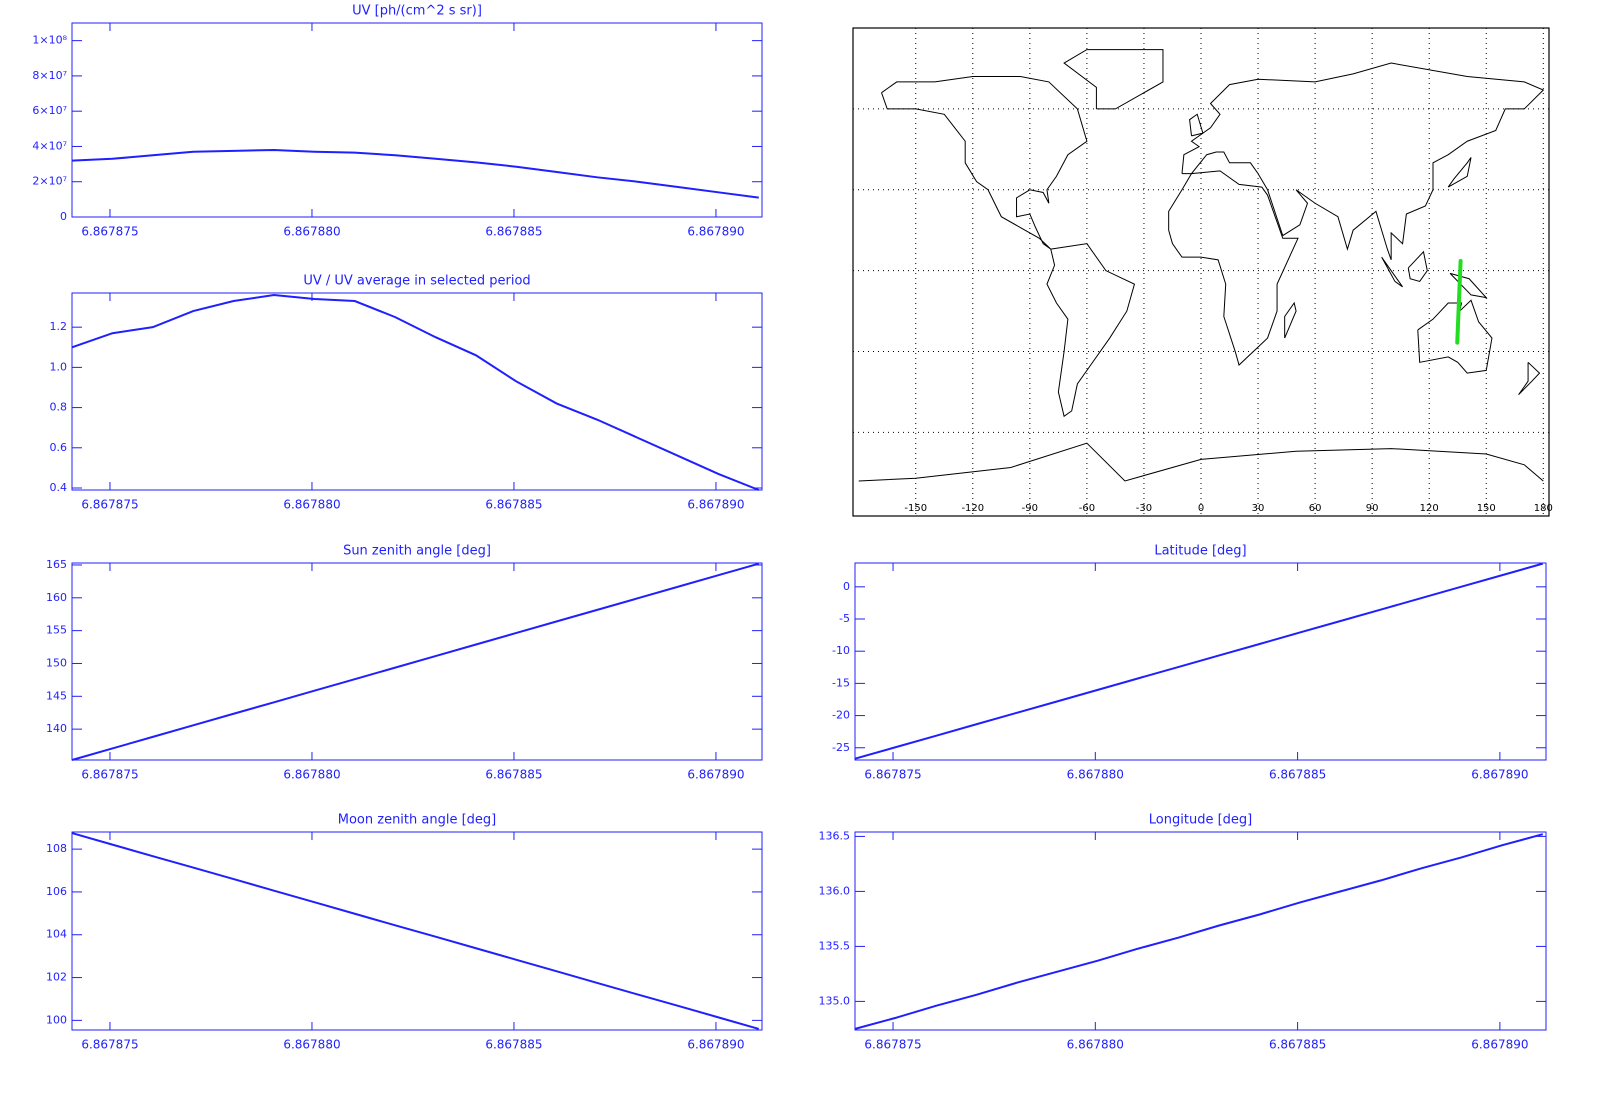  What do you see at coordinates (1030, 508) in the screenshot?
I see `lon-tick-label: -90` at bounding box center [1030, 508].